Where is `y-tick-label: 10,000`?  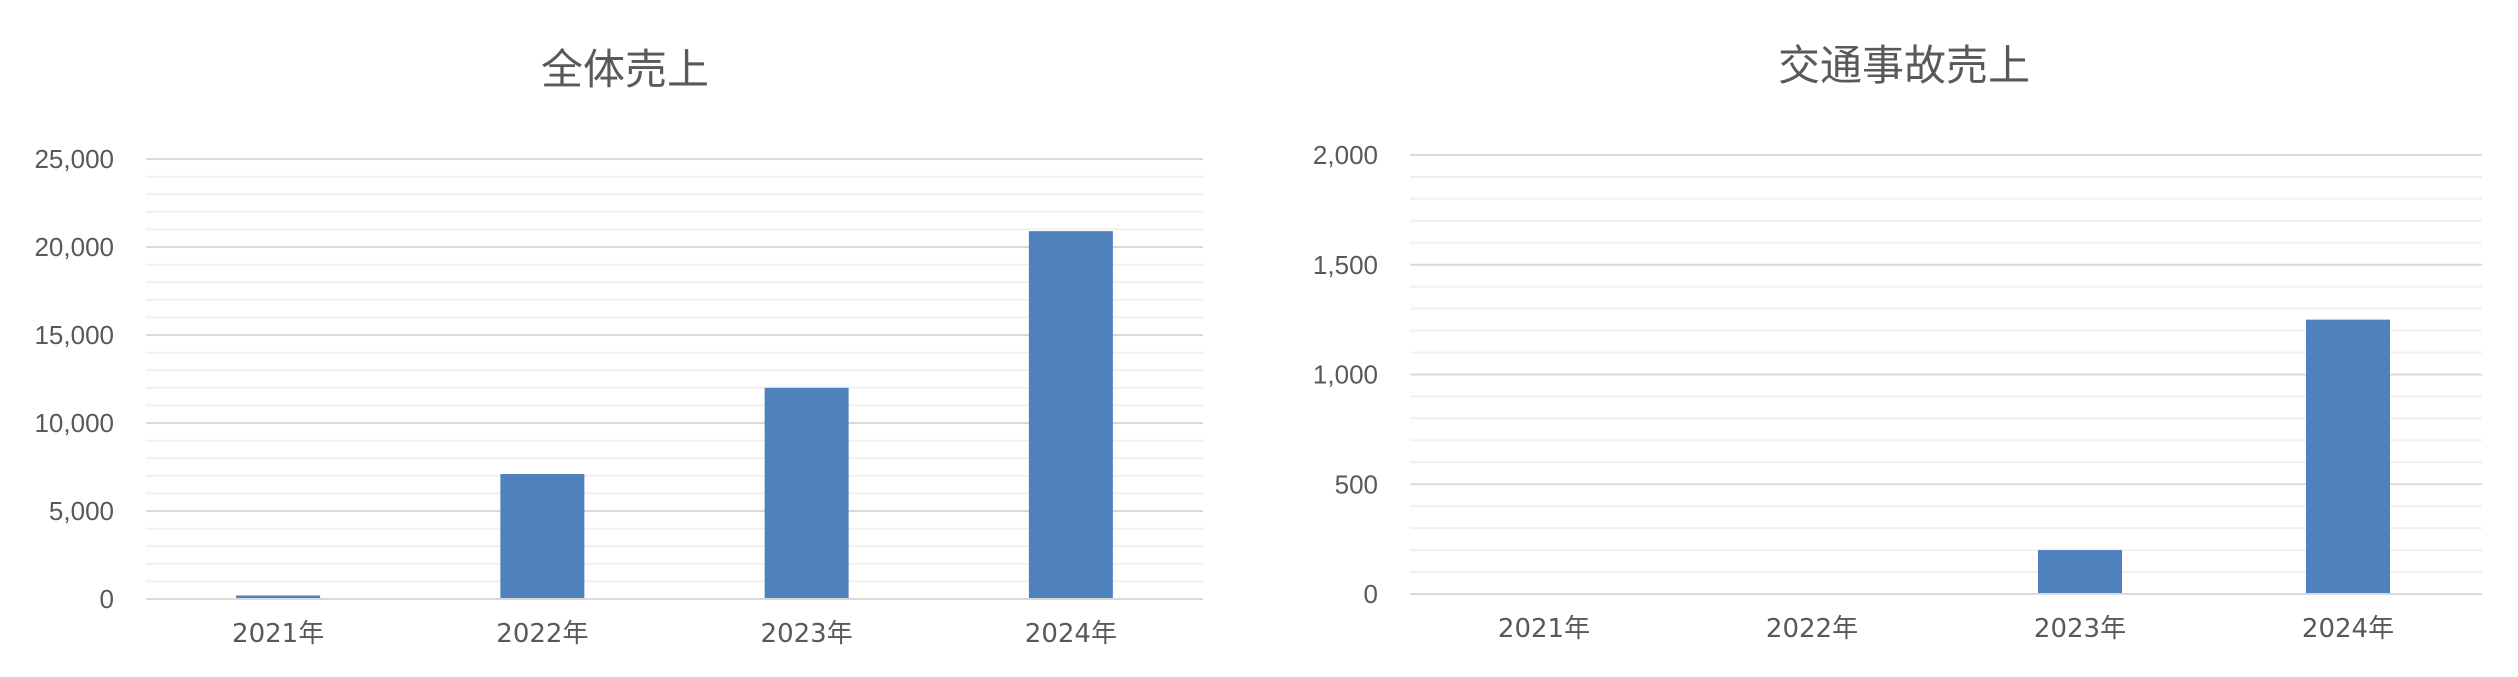
y-tick-label: 10,000 is located at coordinates (74, 423).